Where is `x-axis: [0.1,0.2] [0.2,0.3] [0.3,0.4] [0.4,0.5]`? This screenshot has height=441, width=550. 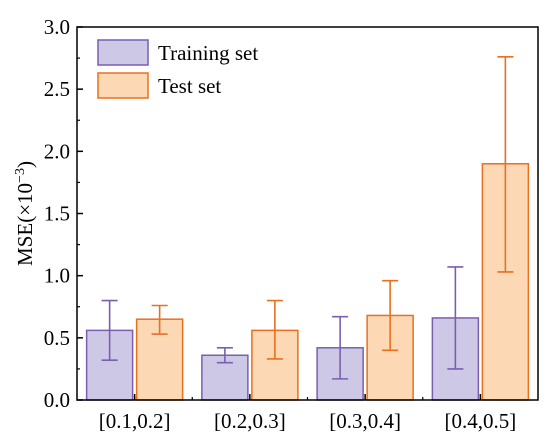 x-axis: [0.1,0.2] [0.2,0.3] [0.3,0.4] [0.4,0.5] is located at coordinates (308, 413).